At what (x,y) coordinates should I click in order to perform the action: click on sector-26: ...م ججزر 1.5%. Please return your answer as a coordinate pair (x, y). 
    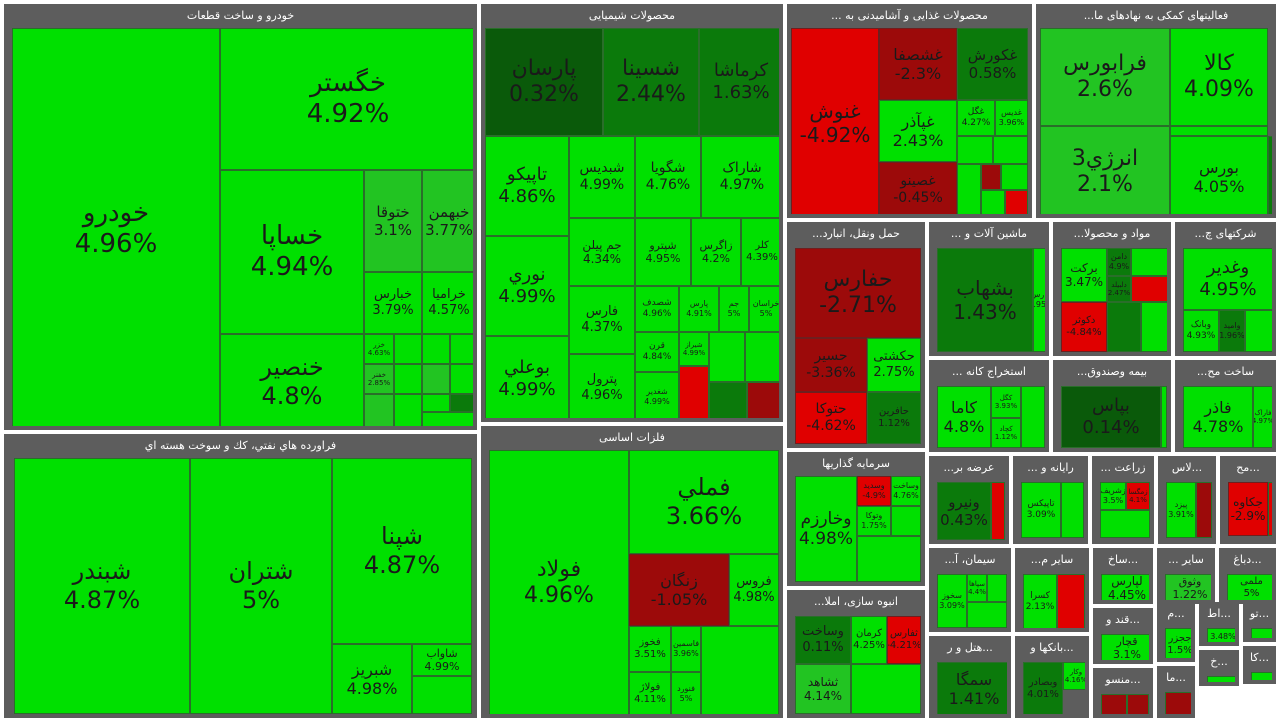
    Looking at the image, I should click on (1176, 632).